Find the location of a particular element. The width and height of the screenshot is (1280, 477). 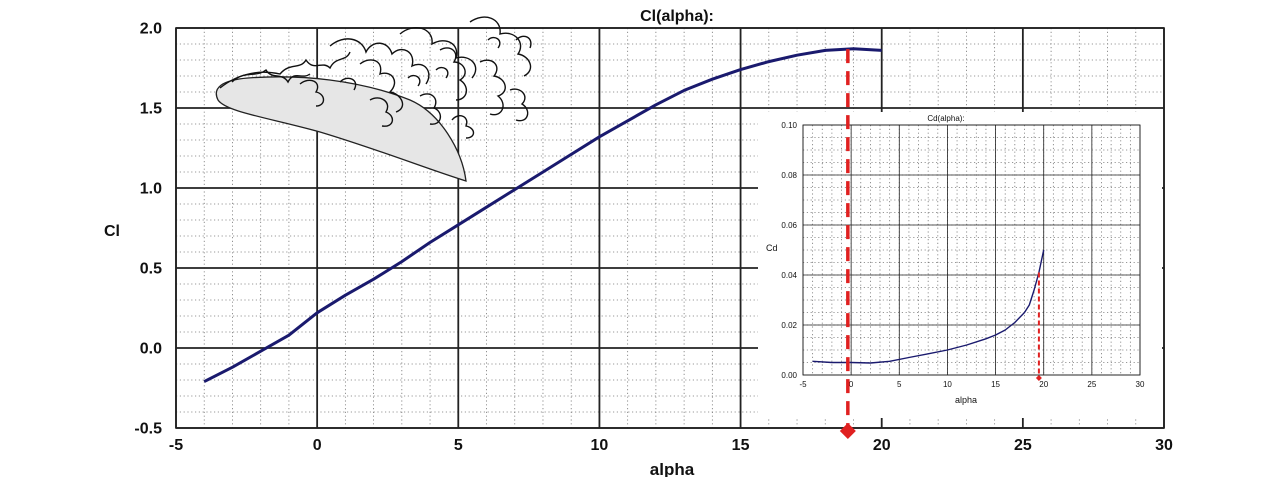

y-tick-label: 0.00 is located at coordinates (789, 375).